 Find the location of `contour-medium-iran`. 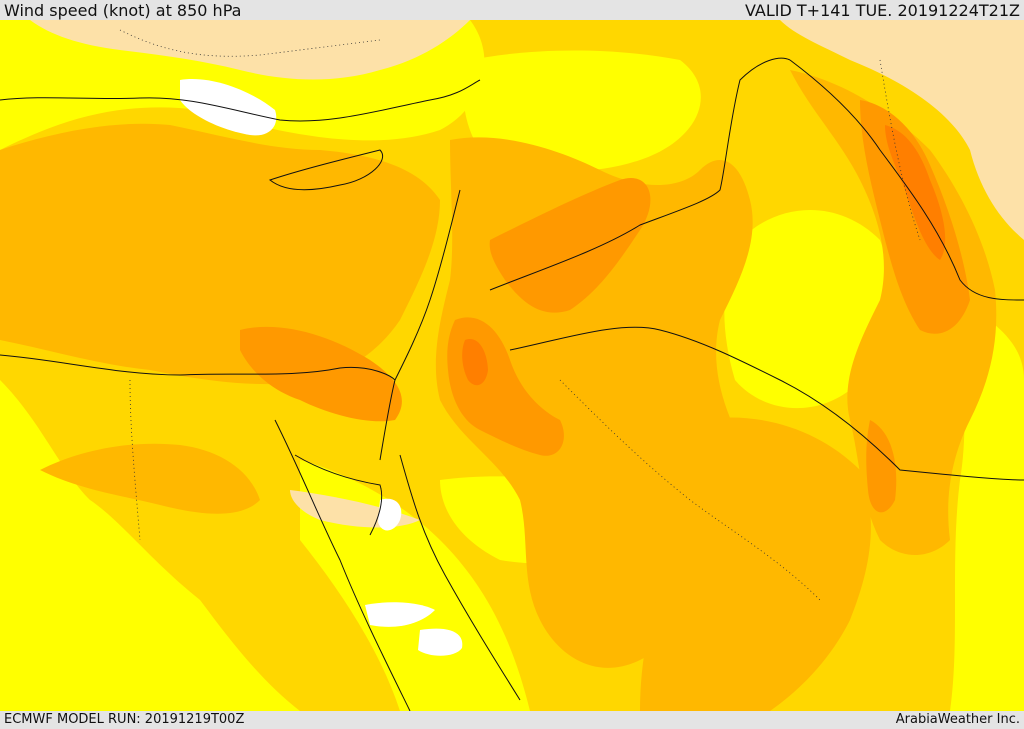

contour-medium-iran is located at coordinates (893, 312).